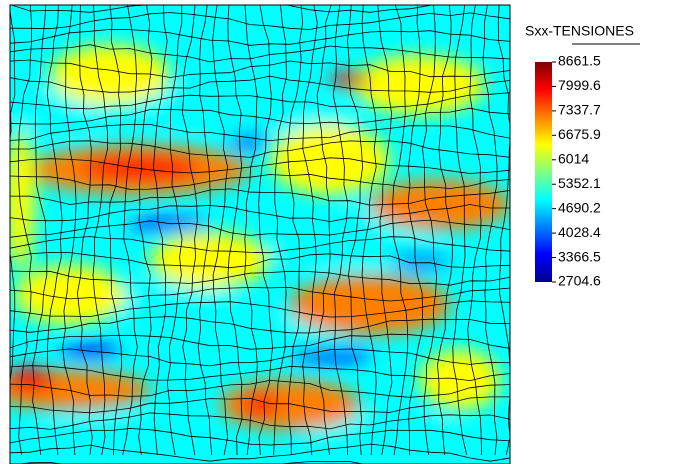 The height and width of the screenshot is (464, 675). I want to click on colorbar-tick-label: 8661.5, so click(579, 61).